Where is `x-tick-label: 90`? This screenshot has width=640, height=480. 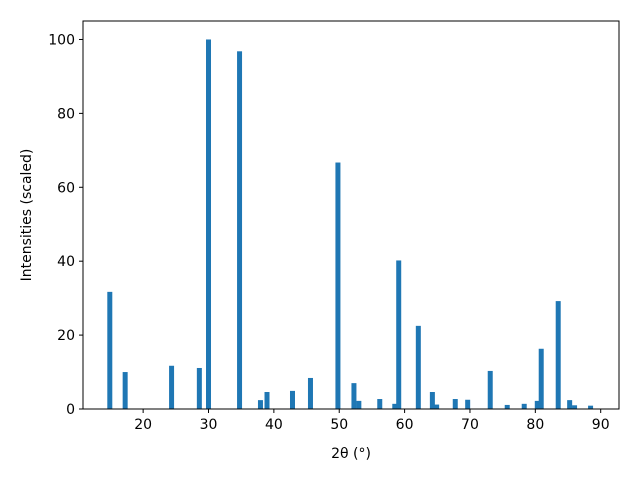
x-tick-label: 90 is located at coordinates (601, 425).